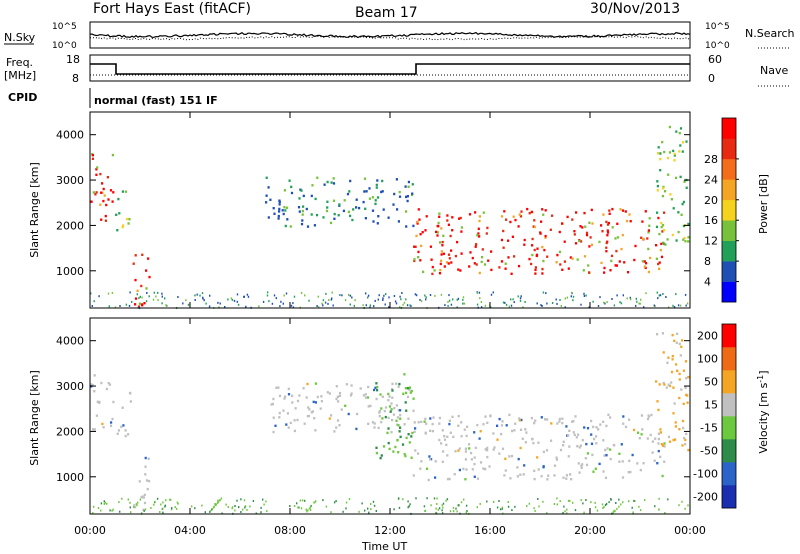 The image size is (800, 554). What do you see at coordinates (711, 382) in the screenshot?
I see `colorbar-tick-label: 50` at bounding box center [711, 382].